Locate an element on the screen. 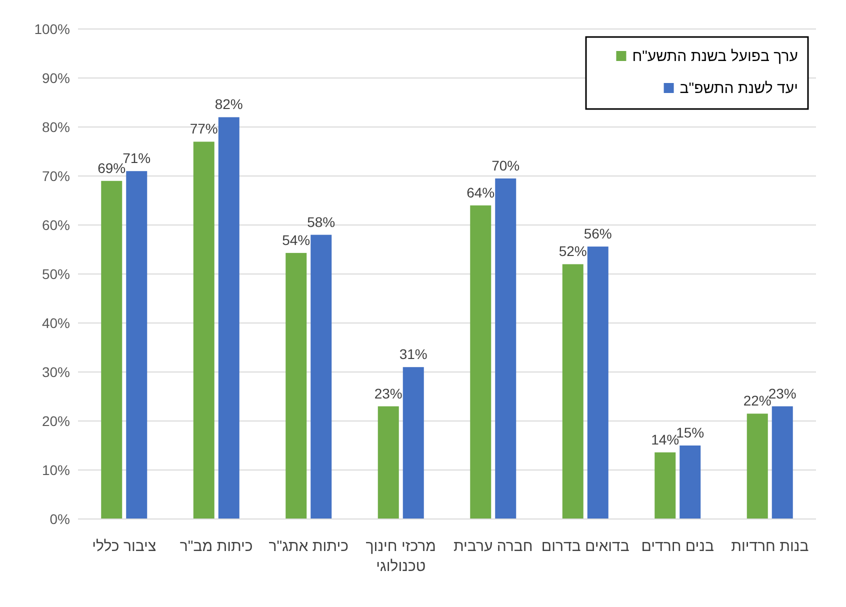  data-label: 58% is located at coordinates (321, 222).